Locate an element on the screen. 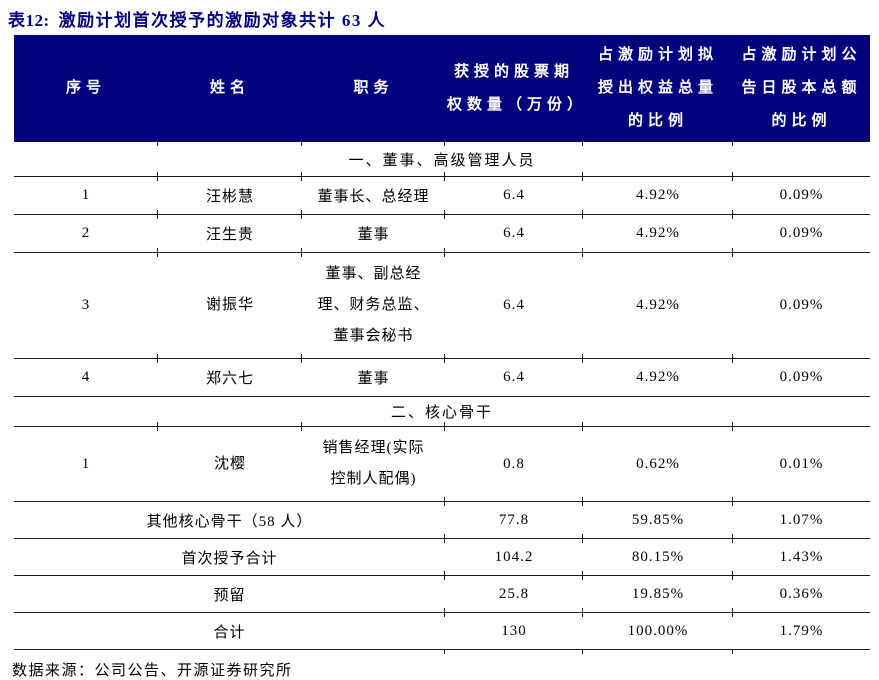  table-row: 2 汪生贵 董事 6.4 4.92% 0.09% is located at coordinates (442, 231).